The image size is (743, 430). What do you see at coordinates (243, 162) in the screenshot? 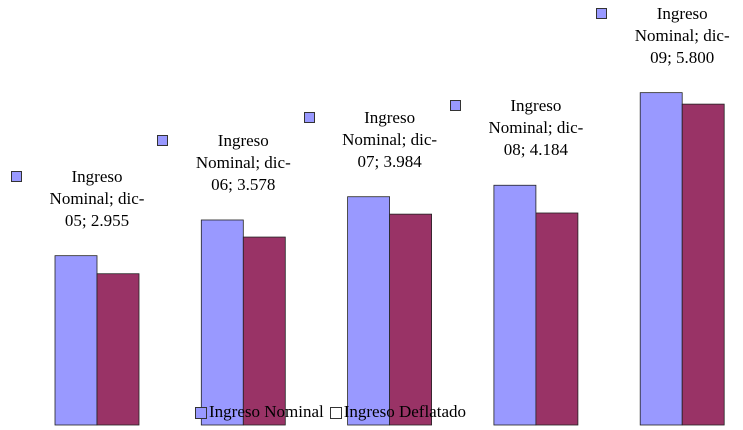
I see `data-label: Ingreso Nominal; dic-06; 3.578` at bounding box center [243, 162].